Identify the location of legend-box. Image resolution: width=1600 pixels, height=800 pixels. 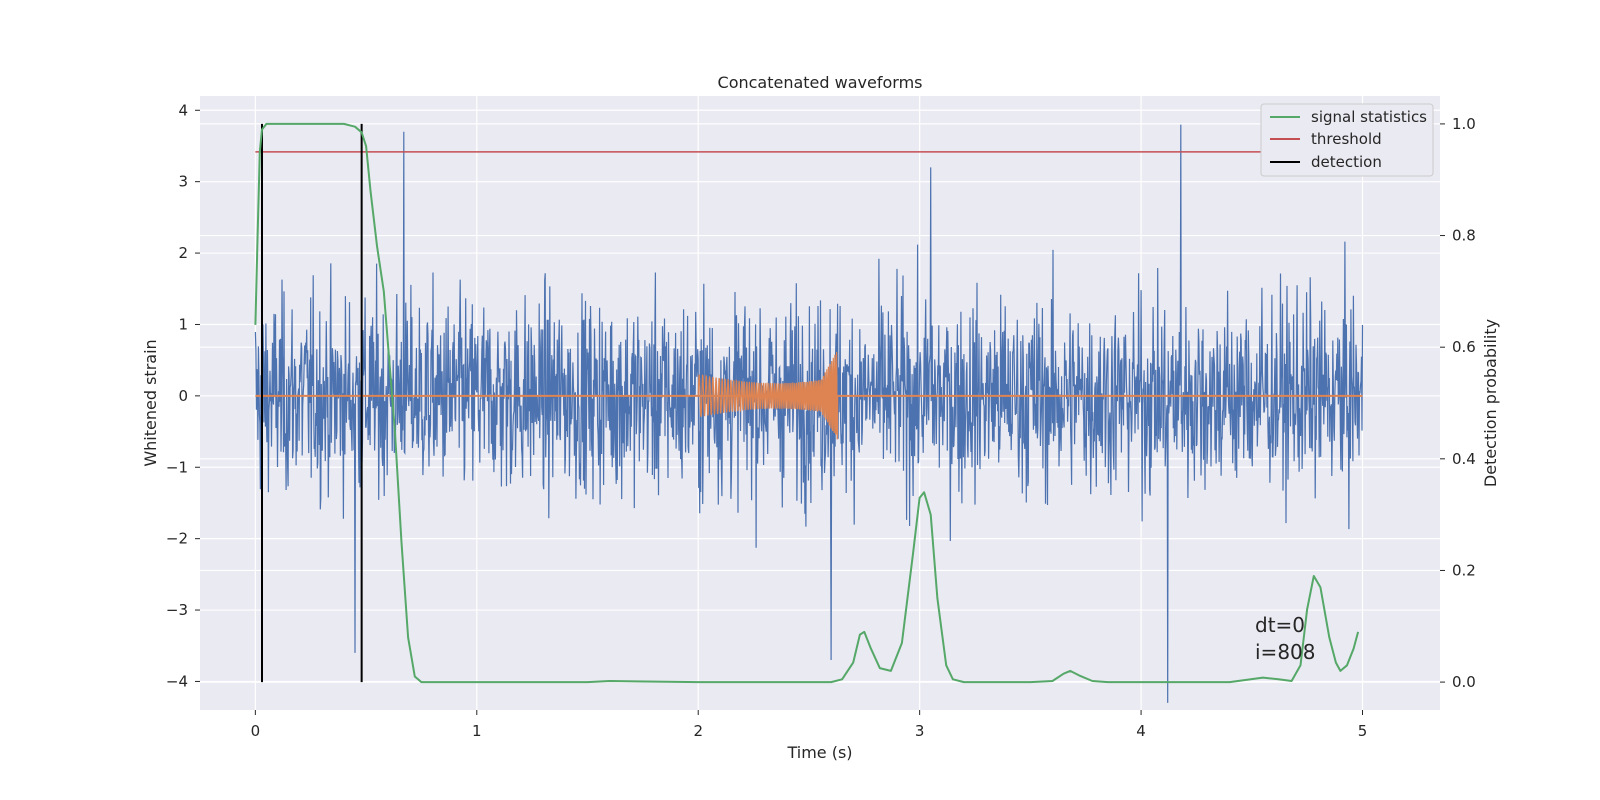
(1347, 140).